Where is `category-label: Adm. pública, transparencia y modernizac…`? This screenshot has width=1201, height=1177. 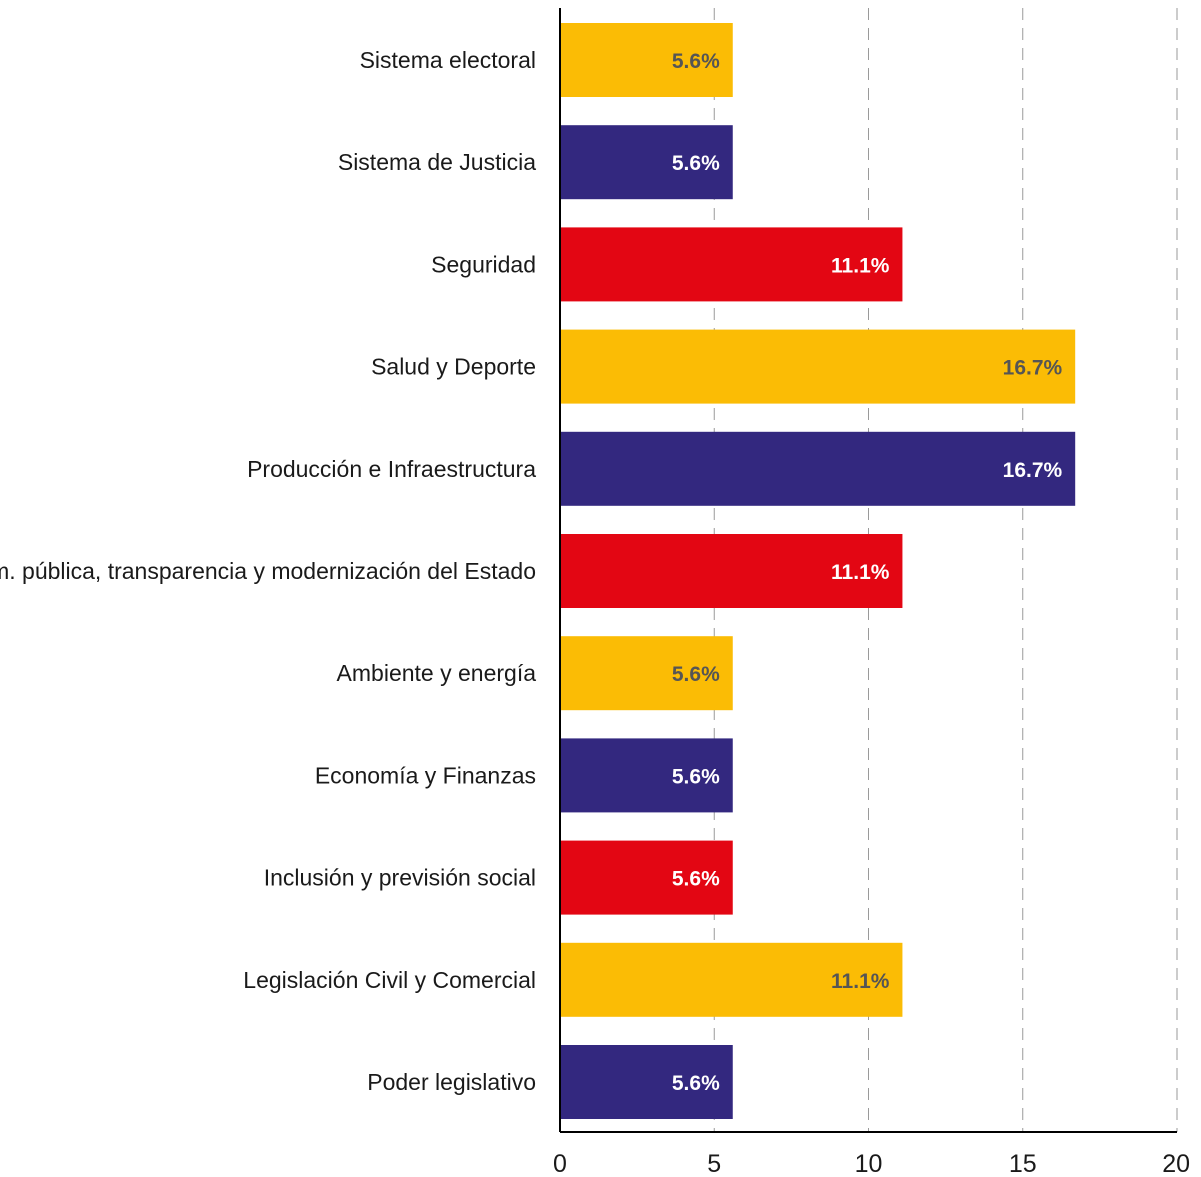 category-label: Adm. pública, transparencia y modernizac… is located at coordinates (268, 571).